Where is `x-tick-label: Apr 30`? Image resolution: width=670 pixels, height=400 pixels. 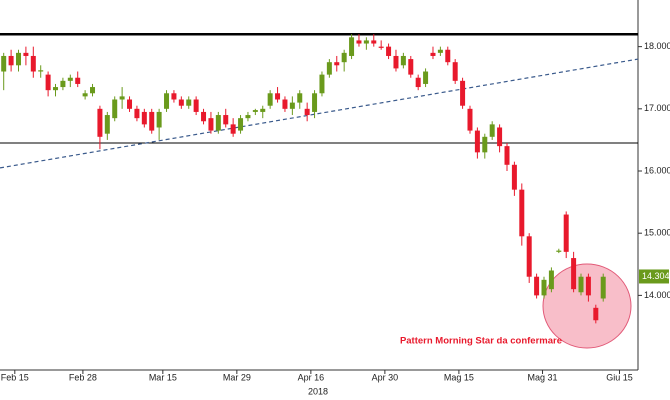 x-tick-label: Apr 30 is located at coordinates (385, 377).